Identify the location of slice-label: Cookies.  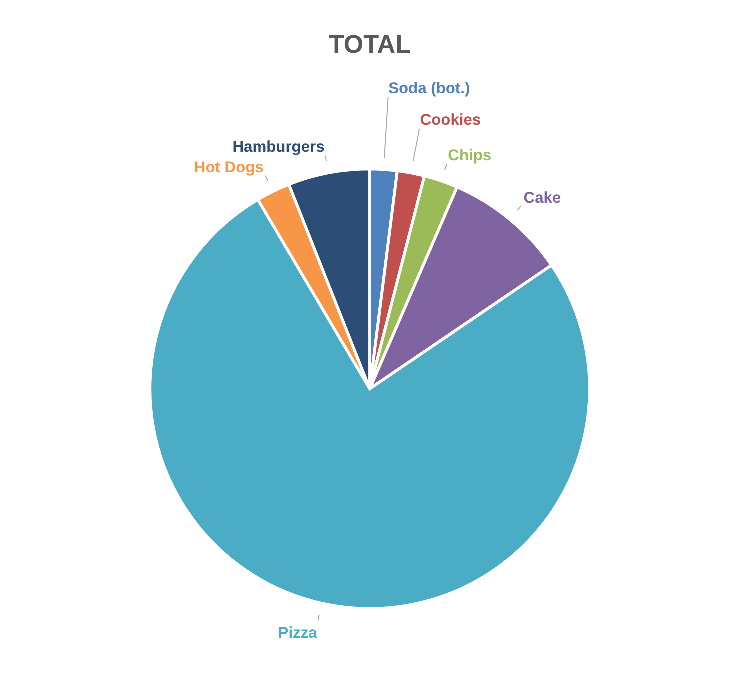
(451, 121).